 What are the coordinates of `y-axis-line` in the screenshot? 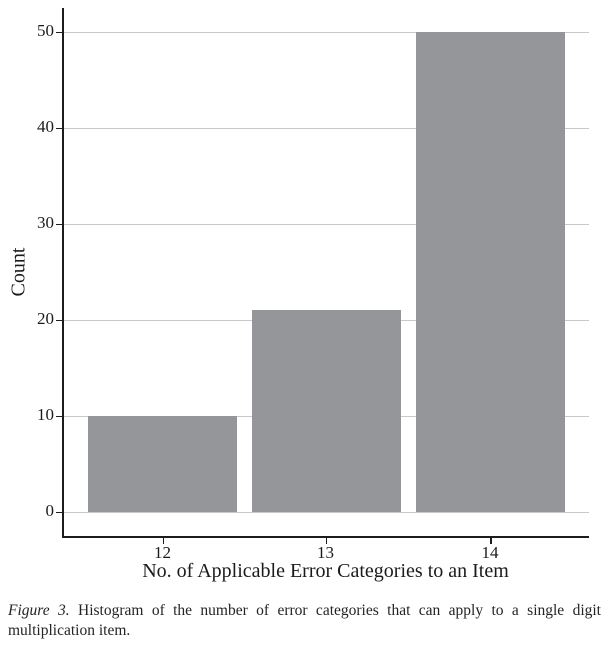 It's located at (63, 272).